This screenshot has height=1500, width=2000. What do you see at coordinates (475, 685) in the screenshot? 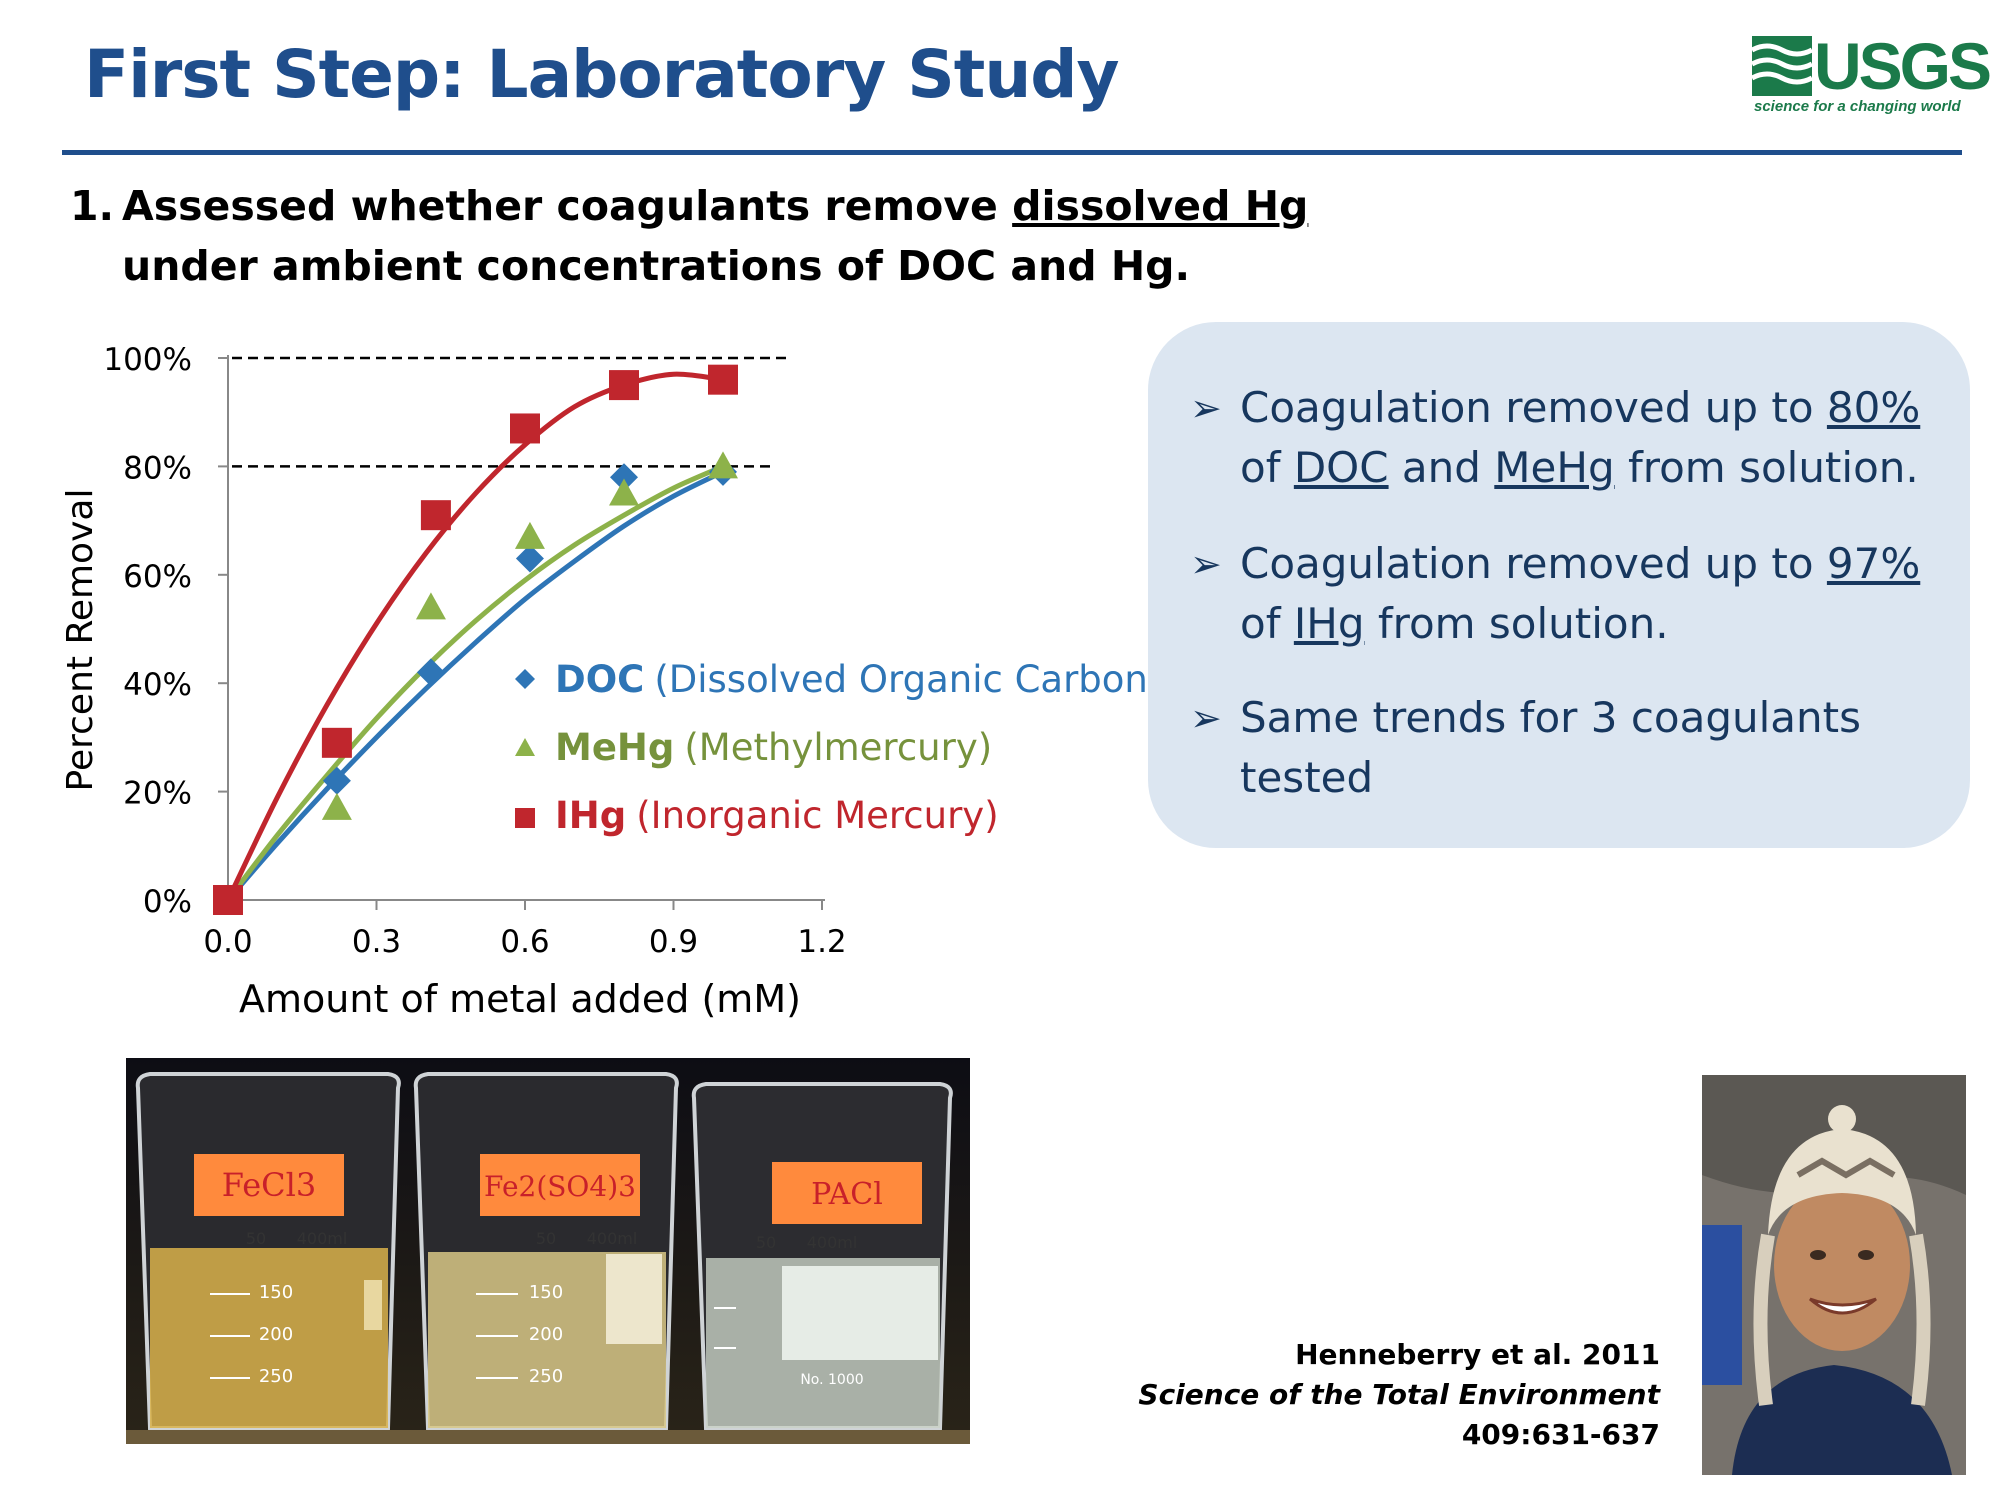
I see `trendline-doc` at bounding box center [475, 685].